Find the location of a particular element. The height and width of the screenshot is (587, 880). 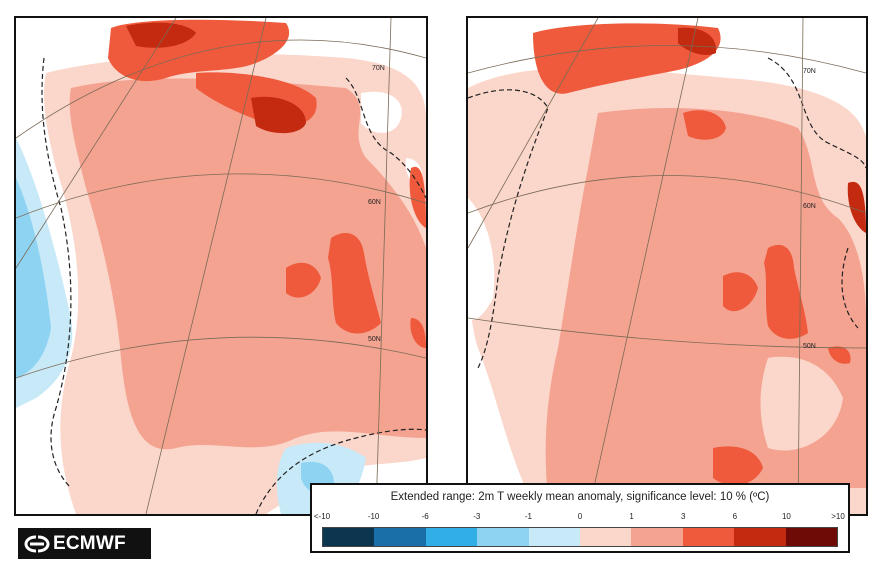

ecmwf-logo: ECMWF is located at coordinates (84, 543).